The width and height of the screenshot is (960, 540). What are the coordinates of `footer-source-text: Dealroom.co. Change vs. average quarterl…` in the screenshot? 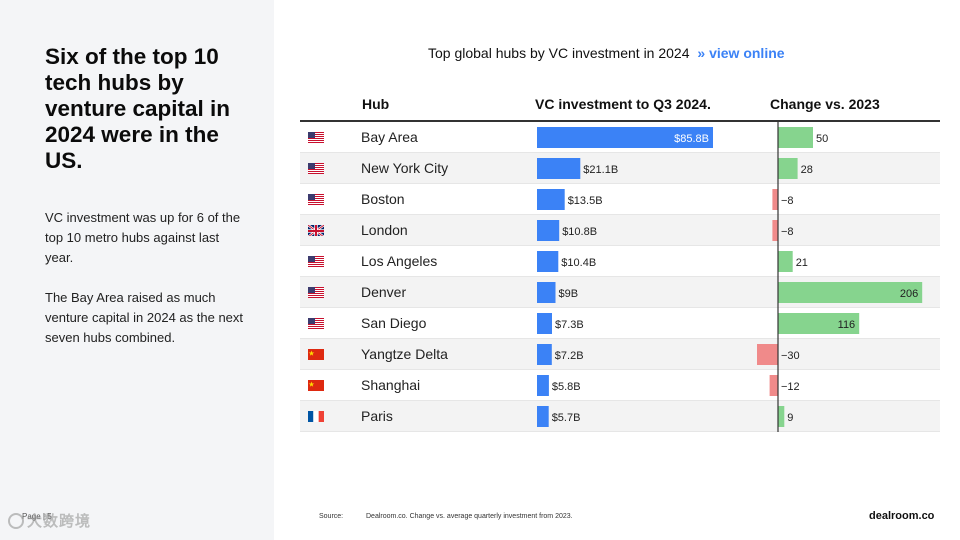 It's located at (469, 516).